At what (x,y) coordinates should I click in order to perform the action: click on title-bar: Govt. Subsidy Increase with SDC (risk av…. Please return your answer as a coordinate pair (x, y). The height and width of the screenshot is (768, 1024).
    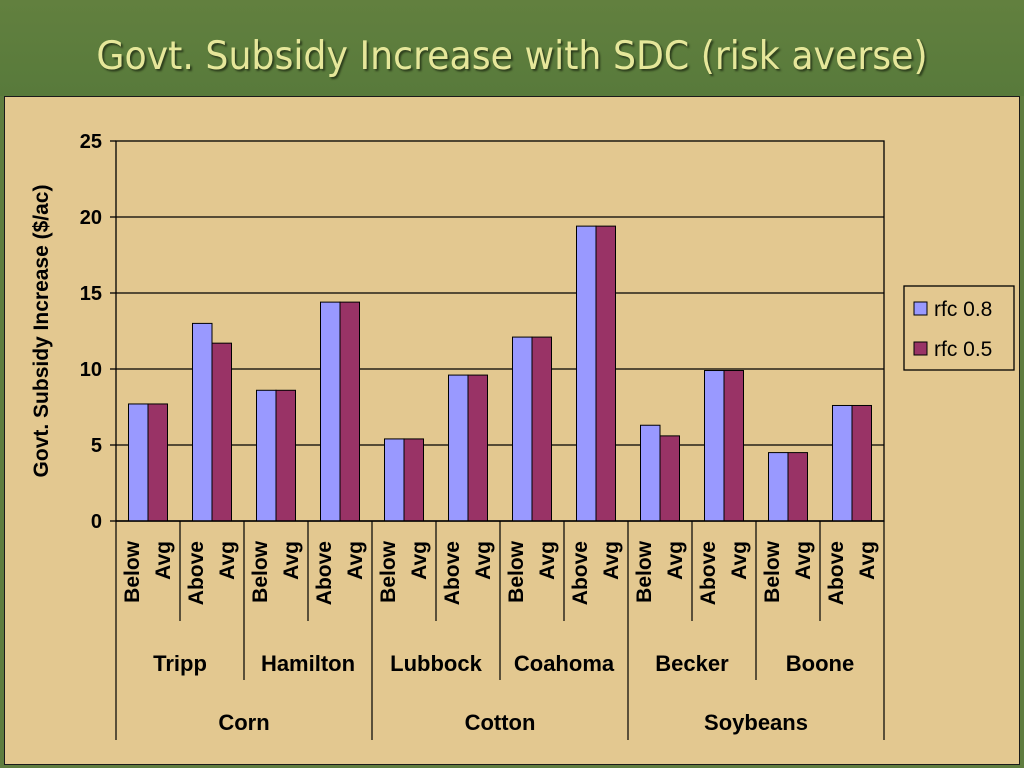
    Looking at the image, I should click on (512, 48).